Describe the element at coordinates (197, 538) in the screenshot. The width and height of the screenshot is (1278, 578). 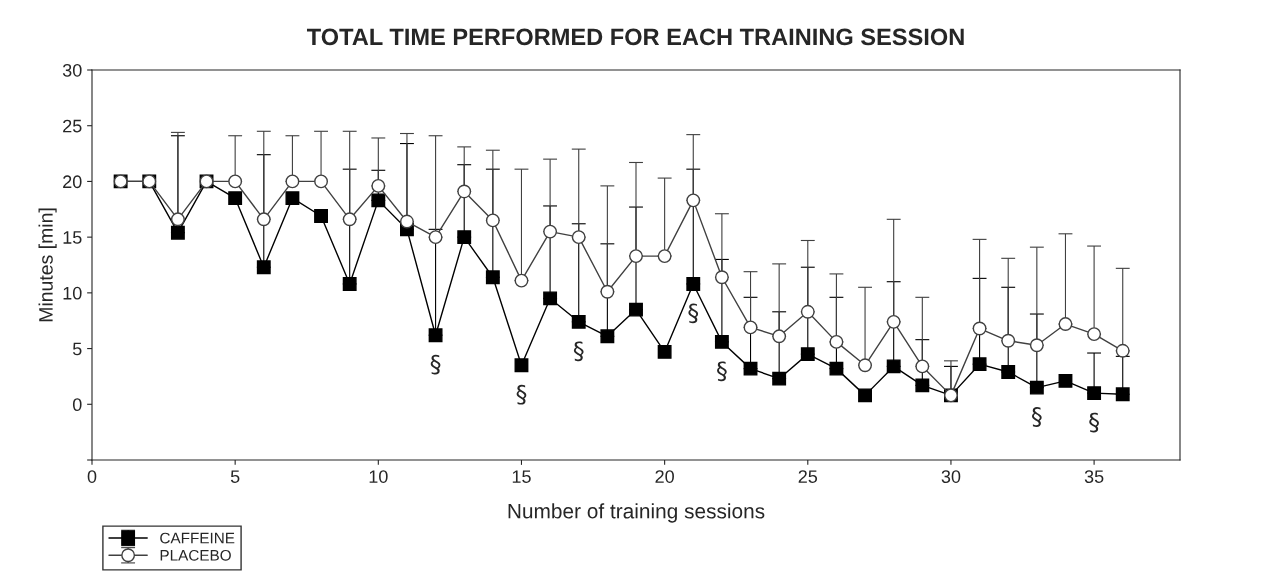
I see `legend-label: CAFFEINE` at that location.